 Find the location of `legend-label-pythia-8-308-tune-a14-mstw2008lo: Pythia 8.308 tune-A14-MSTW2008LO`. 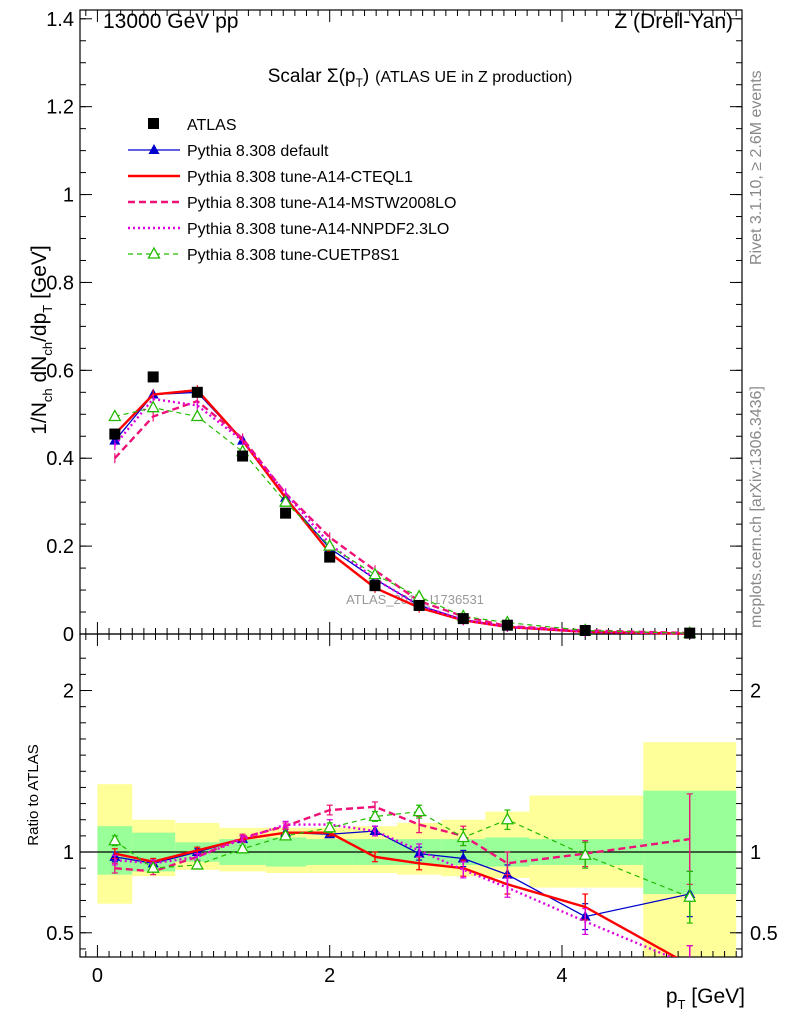

legend-label-pythia-8-308-tune-a14-mstw2008lo: Pythia 8.308 tune-A14-MSTW2008LO is located at coordinates (321, 203).